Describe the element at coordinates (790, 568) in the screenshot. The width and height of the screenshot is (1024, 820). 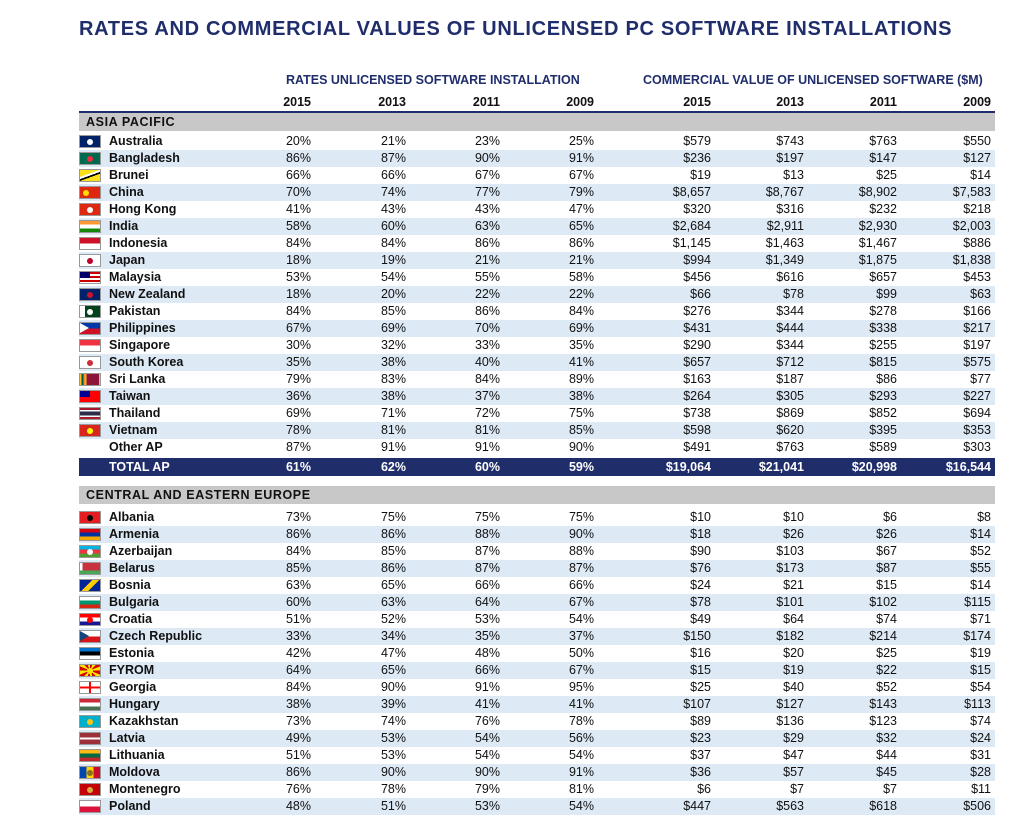
I see `table-cell: $173` at that location.